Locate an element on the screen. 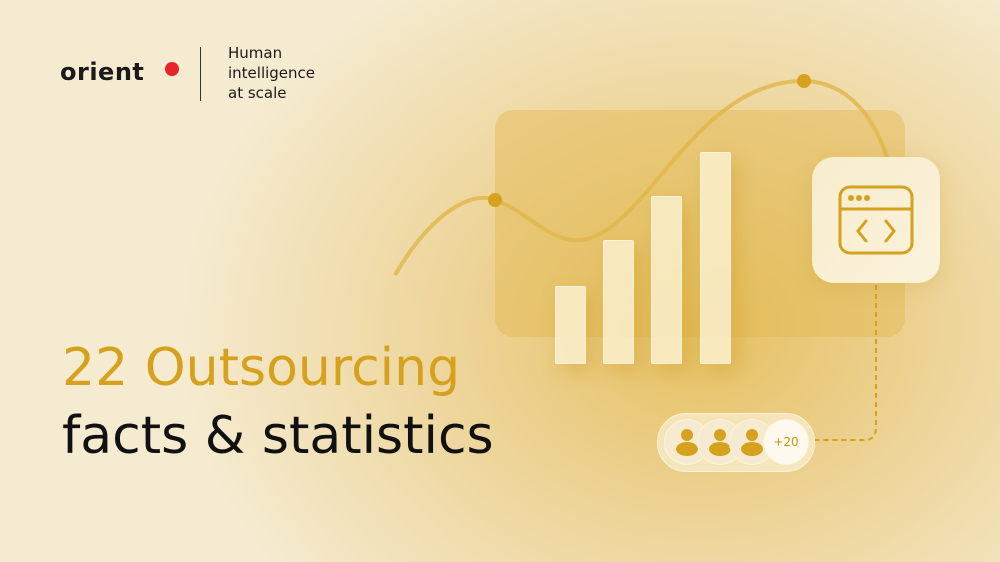 This screenshot has height=562, width=1000. code-card is located at coordinates (876, 220).